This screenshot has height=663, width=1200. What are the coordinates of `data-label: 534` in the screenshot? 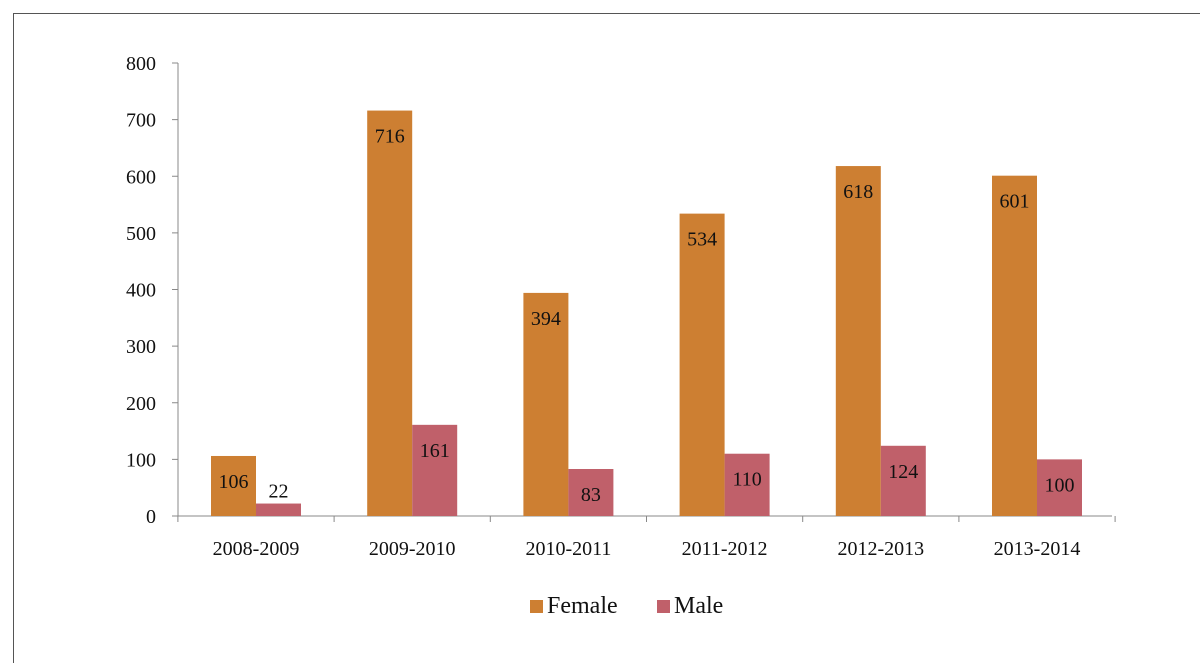 It's located at (702, 240).